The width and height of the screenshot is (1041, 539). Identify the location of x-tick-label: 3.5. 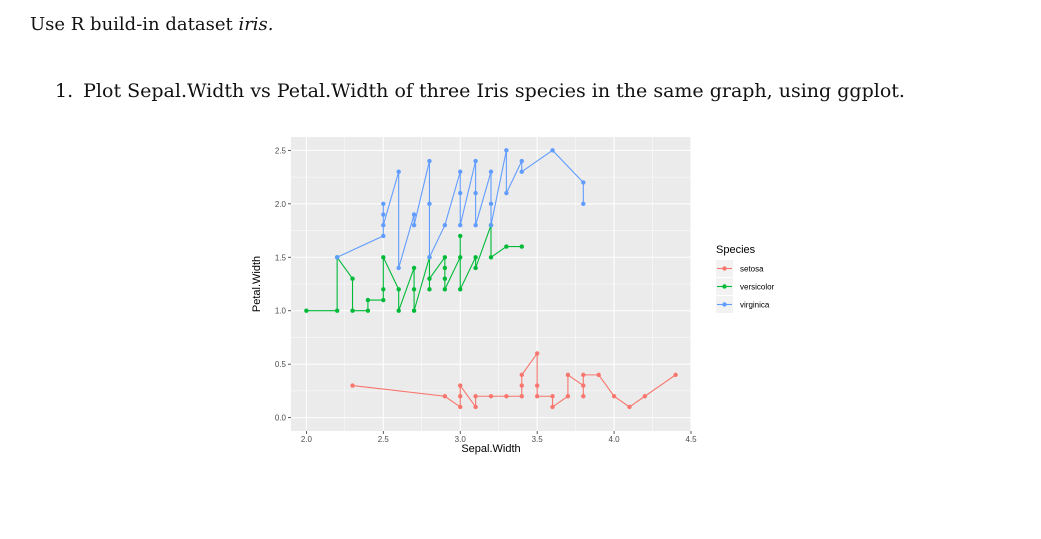
(538, 439).